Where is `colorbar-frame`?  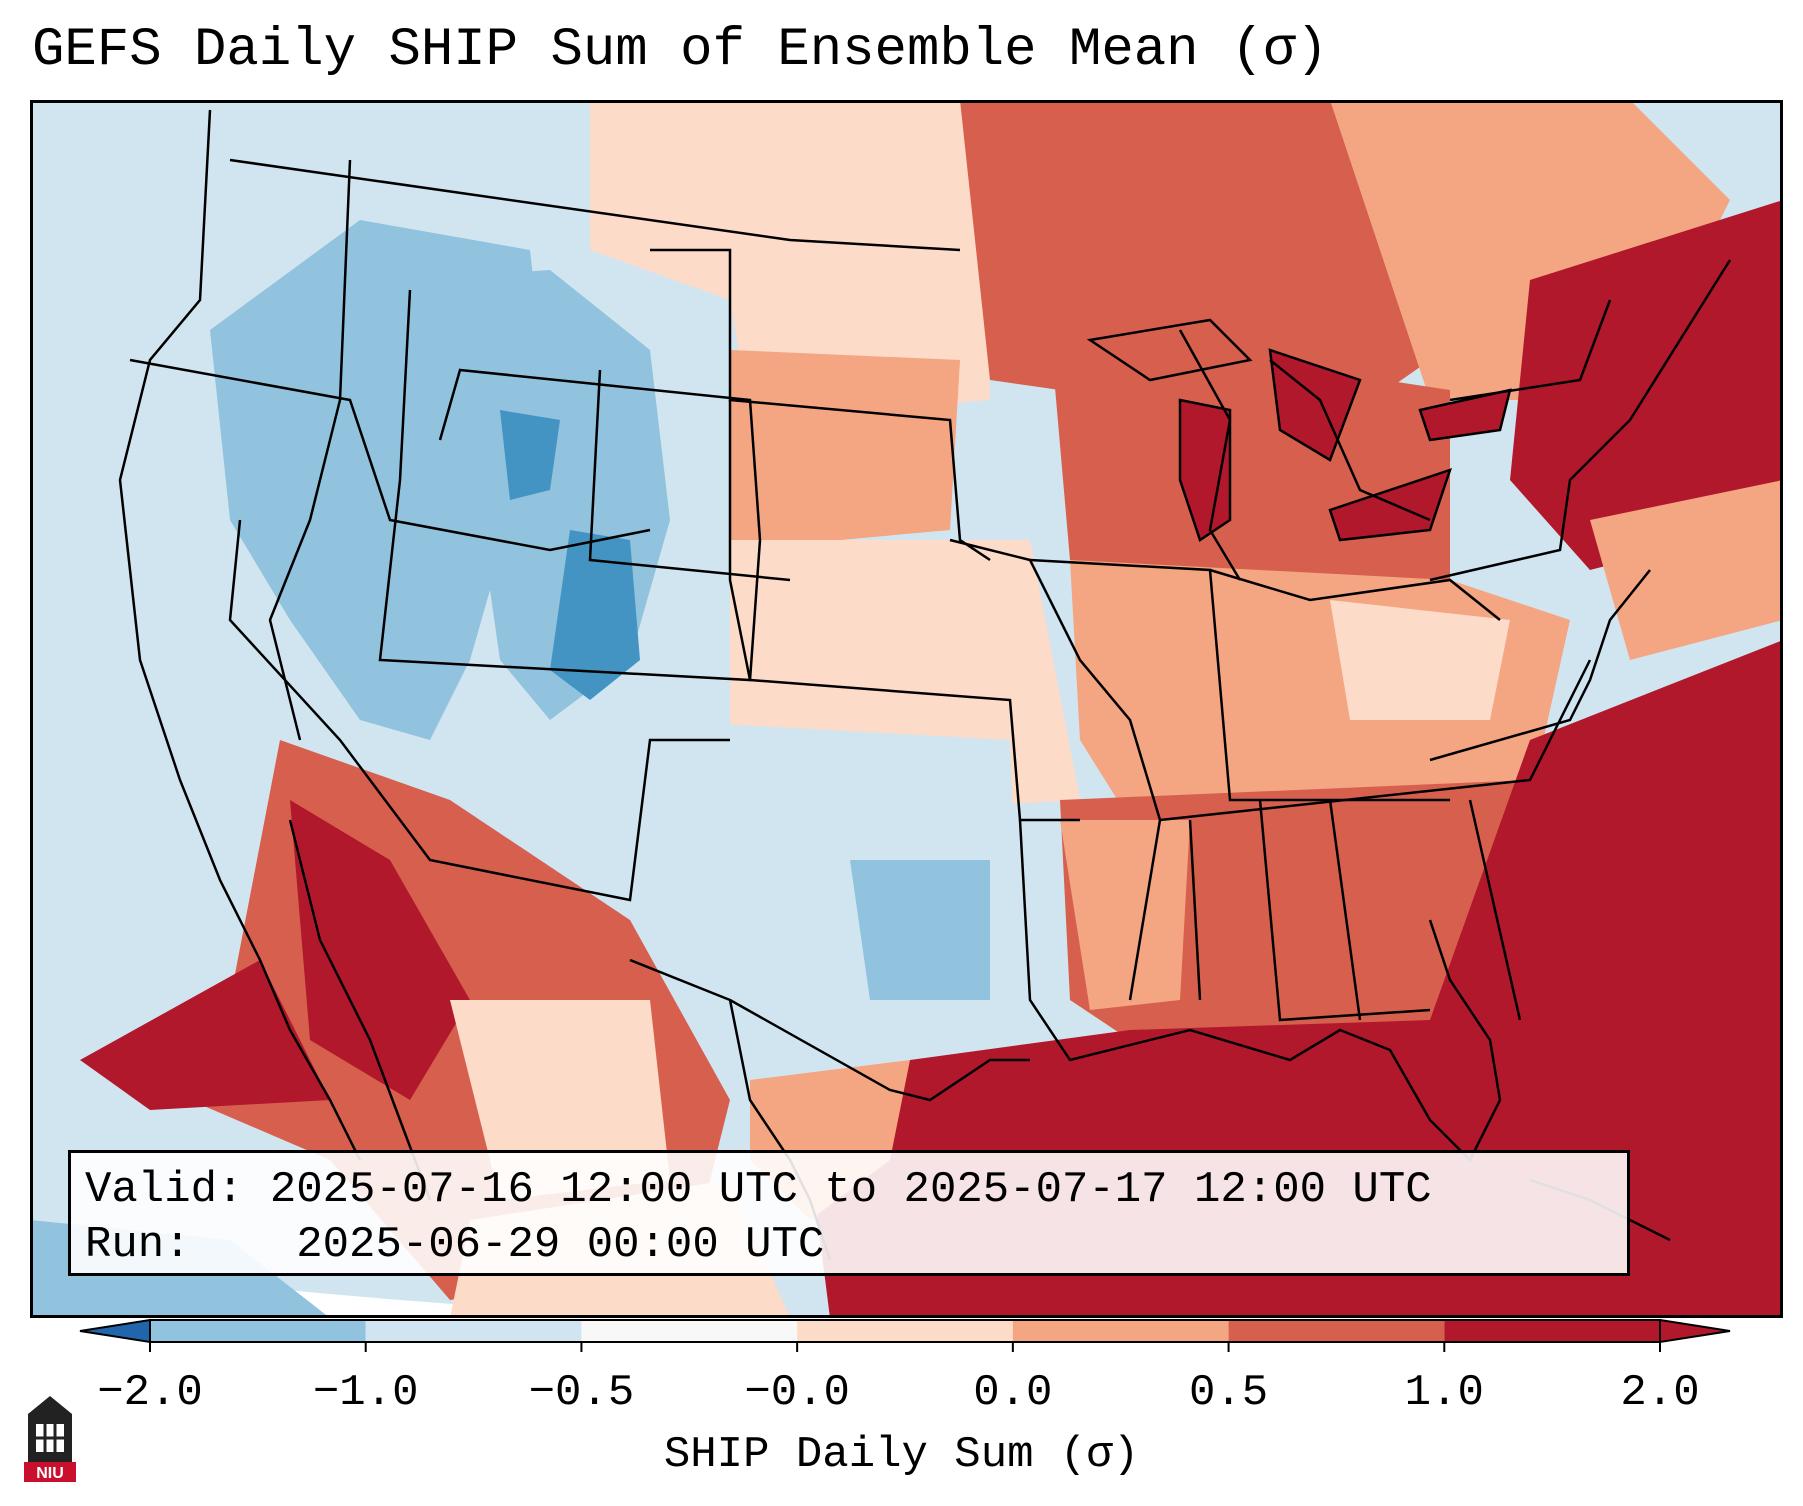 colorbar-frame is located at coordinates (905, 1331).